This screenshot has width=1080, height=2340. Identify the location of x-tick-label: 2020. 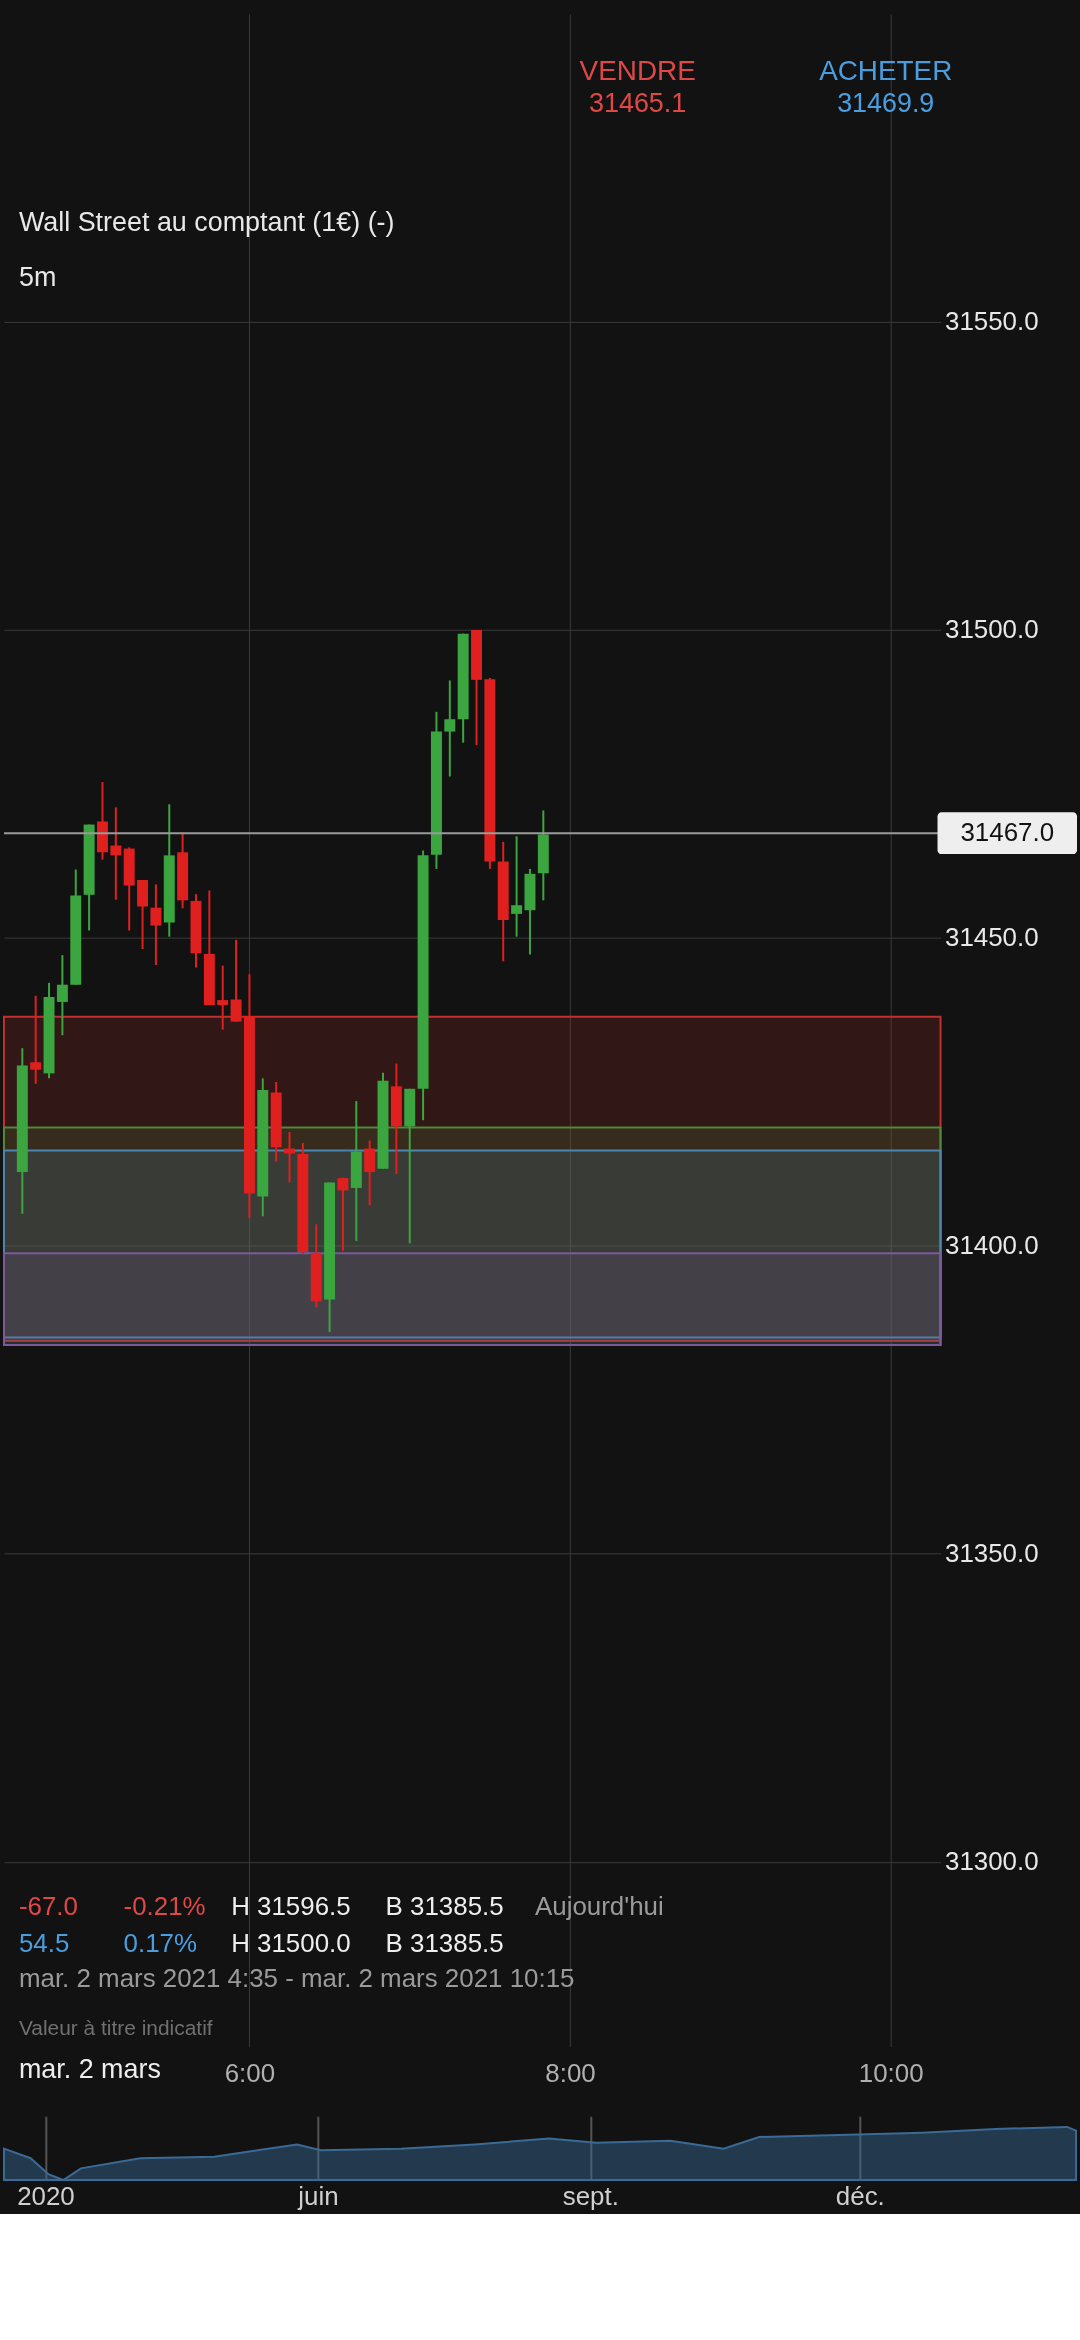
(46, 2196).